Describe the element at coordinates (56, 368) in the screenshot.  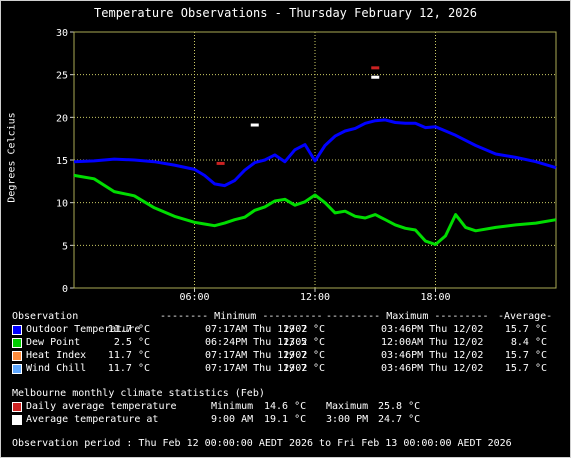
I see `row-label: Wind Chill` at that location.